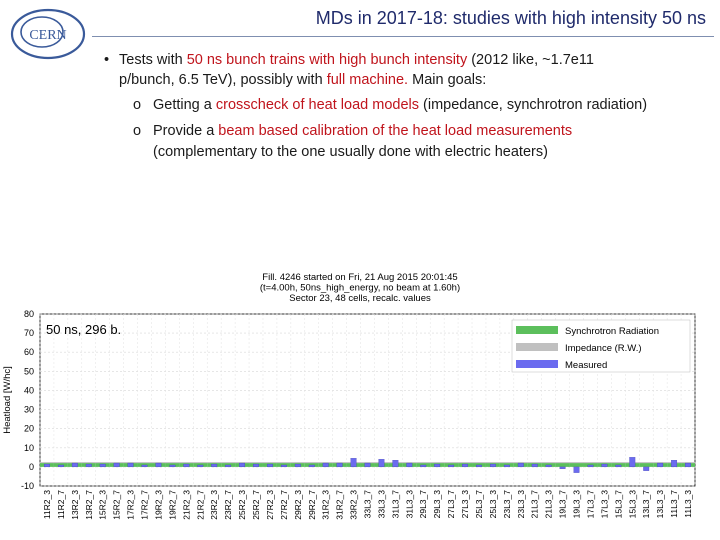 This screenshot has height=540, width=720. I want to click on bullet-text-2: (2012 like, ~1.7e11, so click(530, 60).